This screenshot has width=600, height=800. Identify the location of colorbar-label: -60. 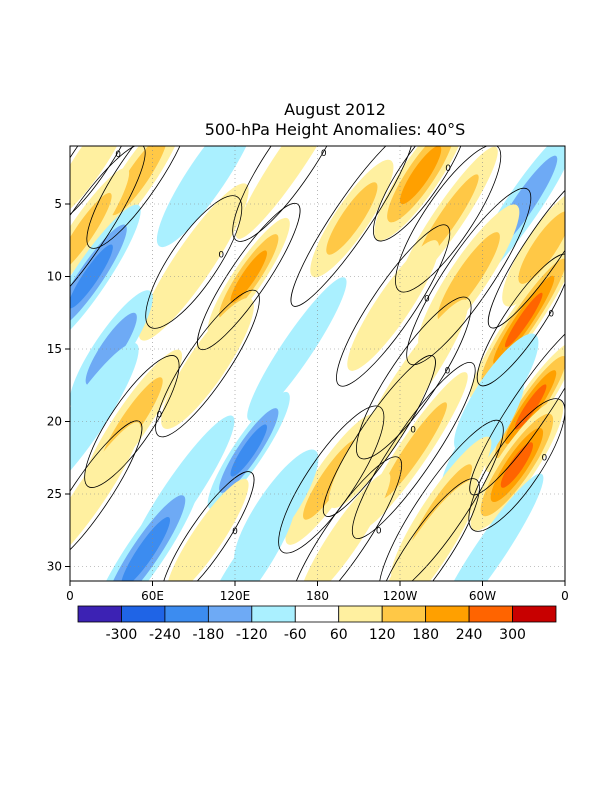
(295, 635).